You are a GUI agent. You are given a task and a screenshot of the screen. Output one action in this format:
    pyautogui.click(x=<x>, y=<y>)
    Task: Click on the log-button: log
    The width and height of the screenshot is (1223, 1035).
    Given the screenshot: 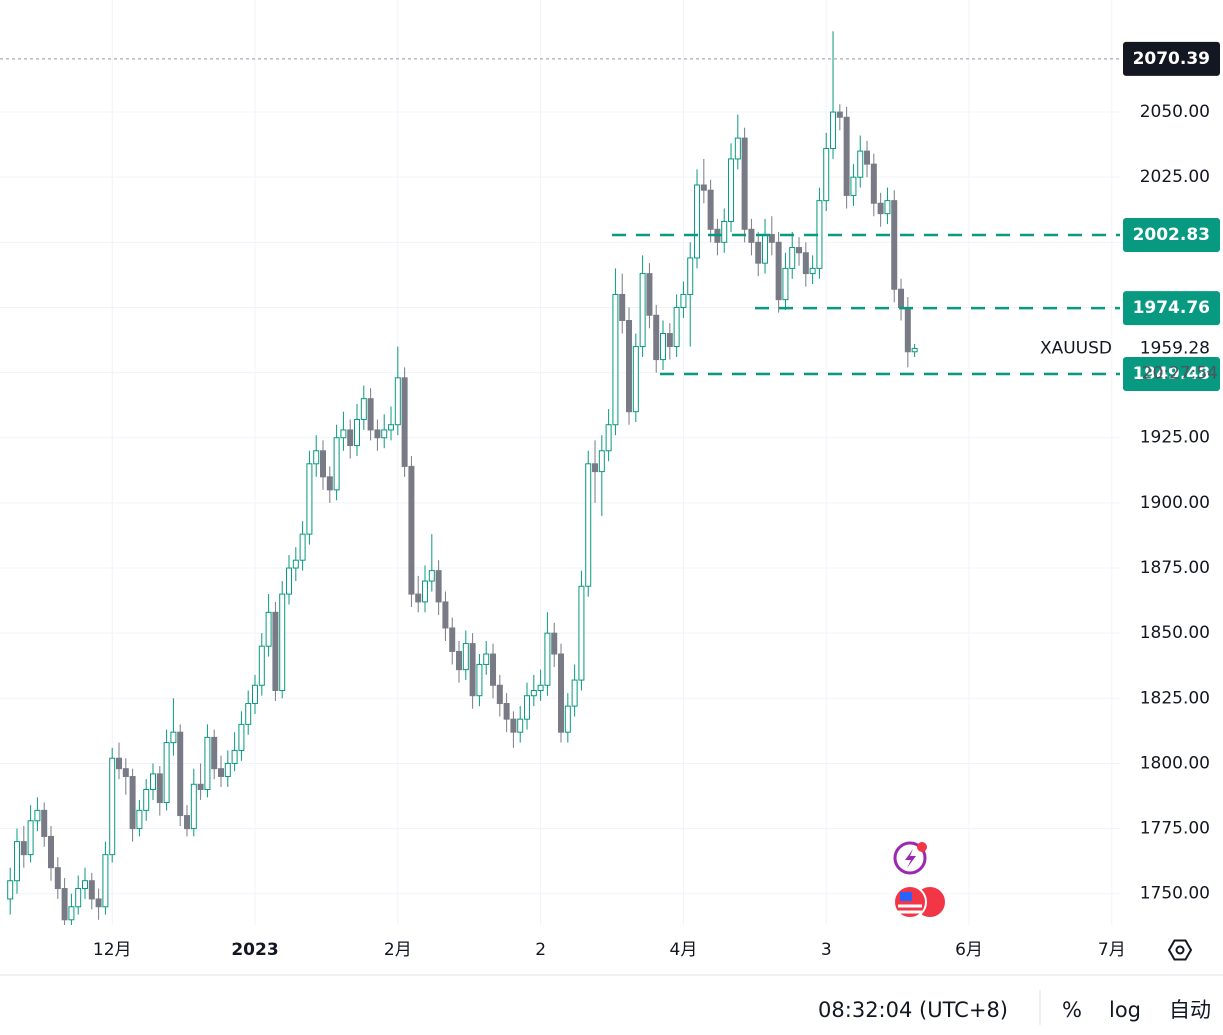 What is the action you would take?
    pyautogui.click(x=1125, y=1010)
    